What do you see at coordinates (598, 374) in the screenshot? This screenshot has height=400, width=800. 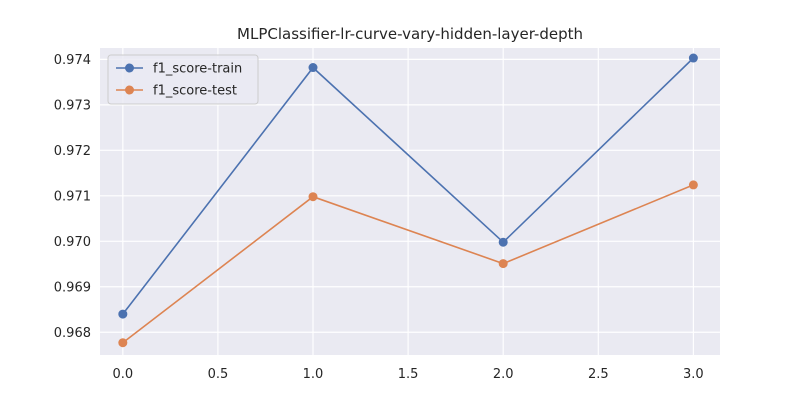 I see `x-tick-label: 2.5` at bounding box center [598, 374].